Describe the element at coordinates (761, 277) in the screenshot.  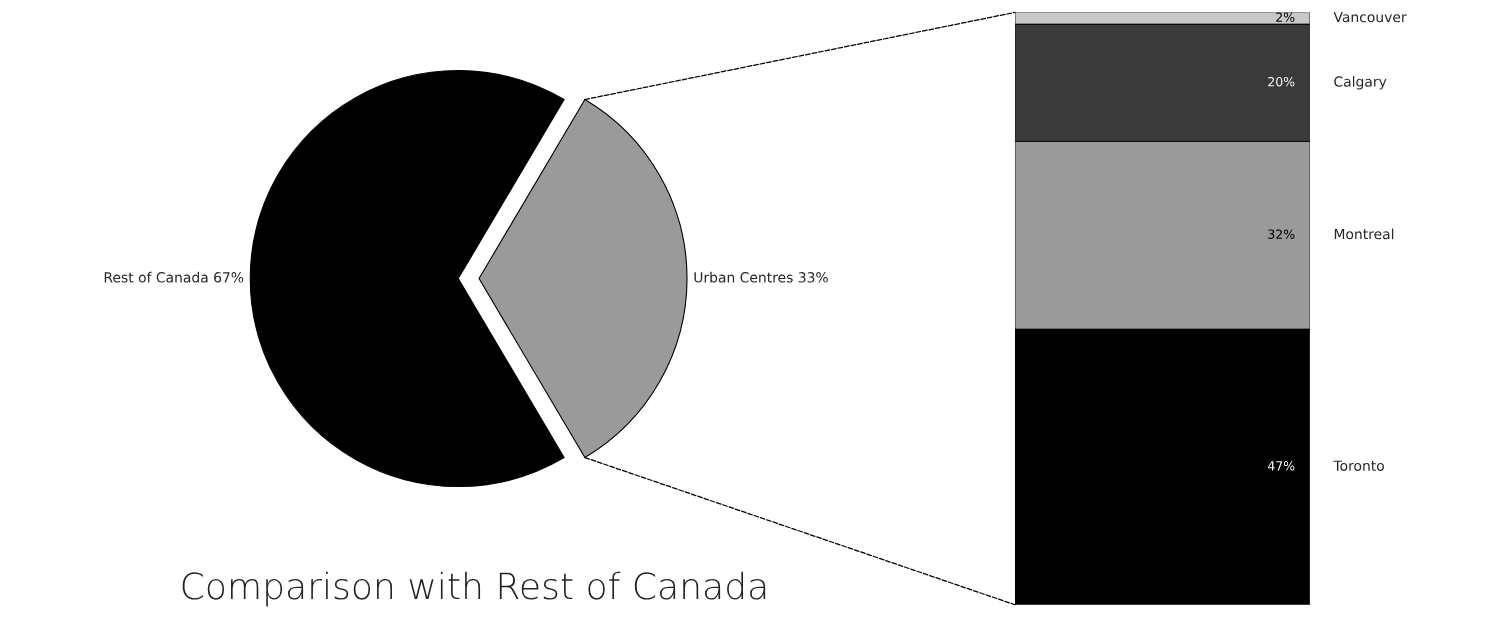
I see `slice-label: Urban Centres 33%` at that location.